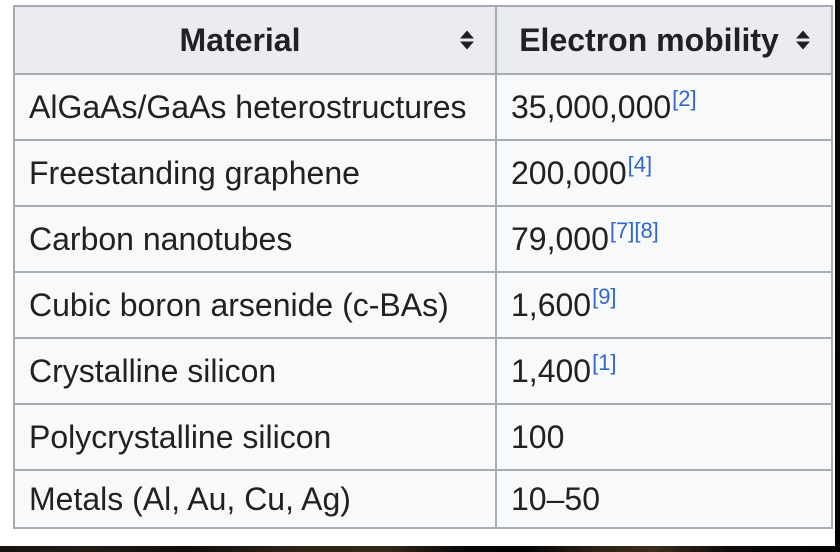  I want to click on material-cell: Metals (Al, Au, Cu, Ag), so click(255, 499).